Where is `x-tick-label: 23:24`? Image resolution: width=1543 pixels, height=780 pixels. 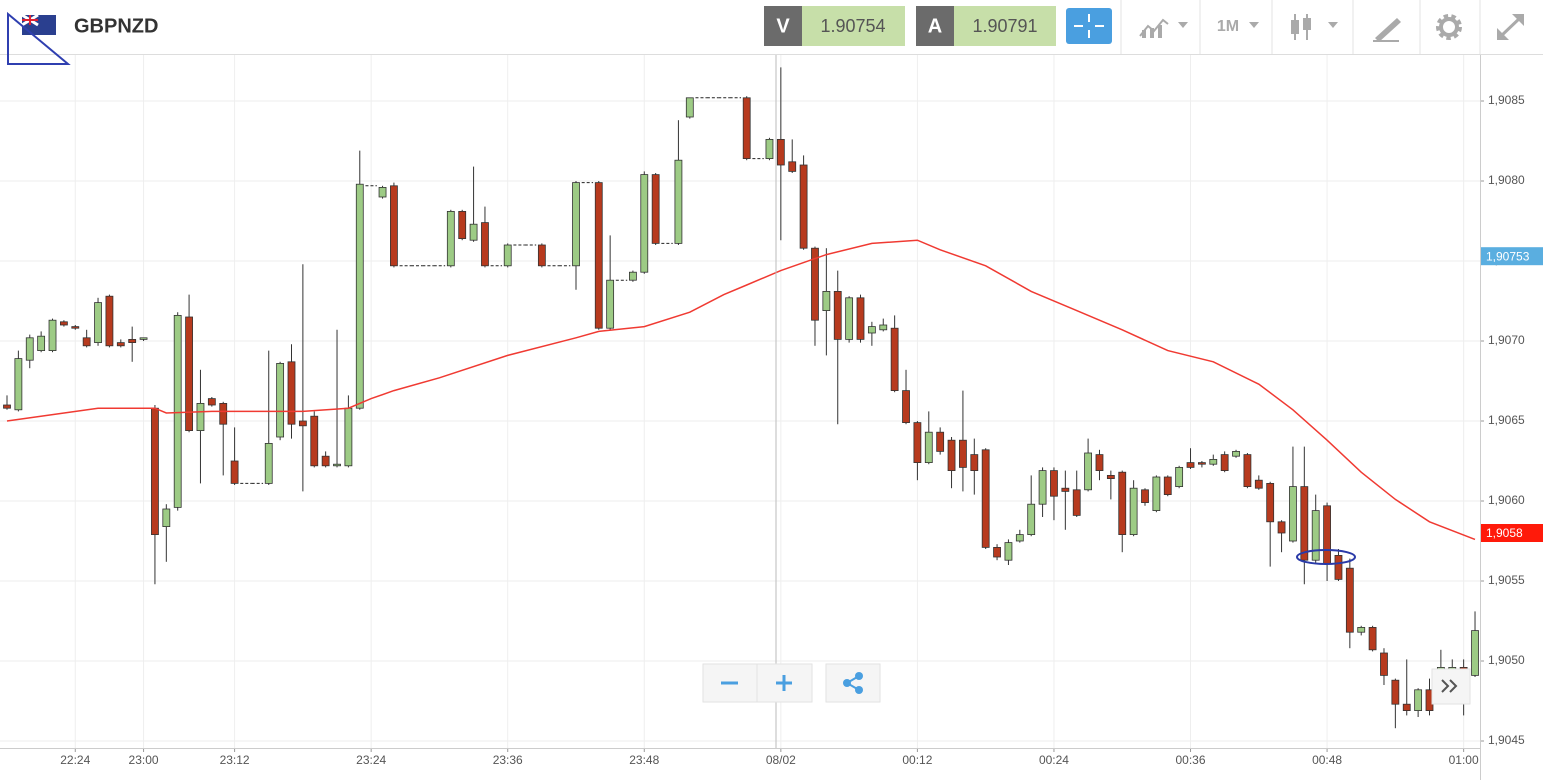
x-tick-label: 23:24 is located at coordinates (371, 760).